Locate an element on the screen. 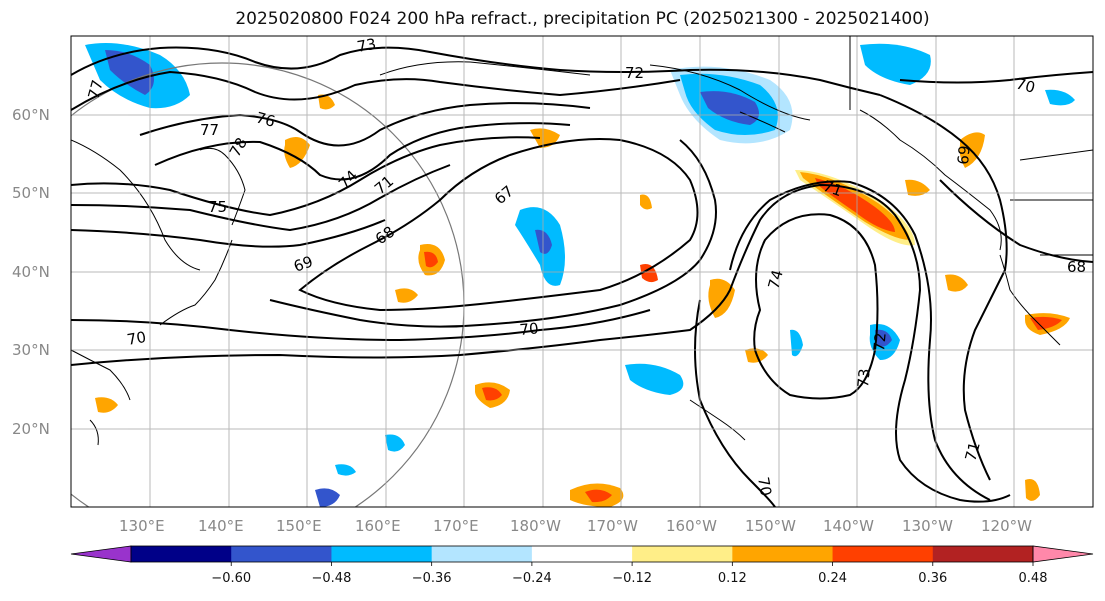 The width and height of the screenshot is (1105, 601). colorbar-outline is located at coordinates (582, 554).